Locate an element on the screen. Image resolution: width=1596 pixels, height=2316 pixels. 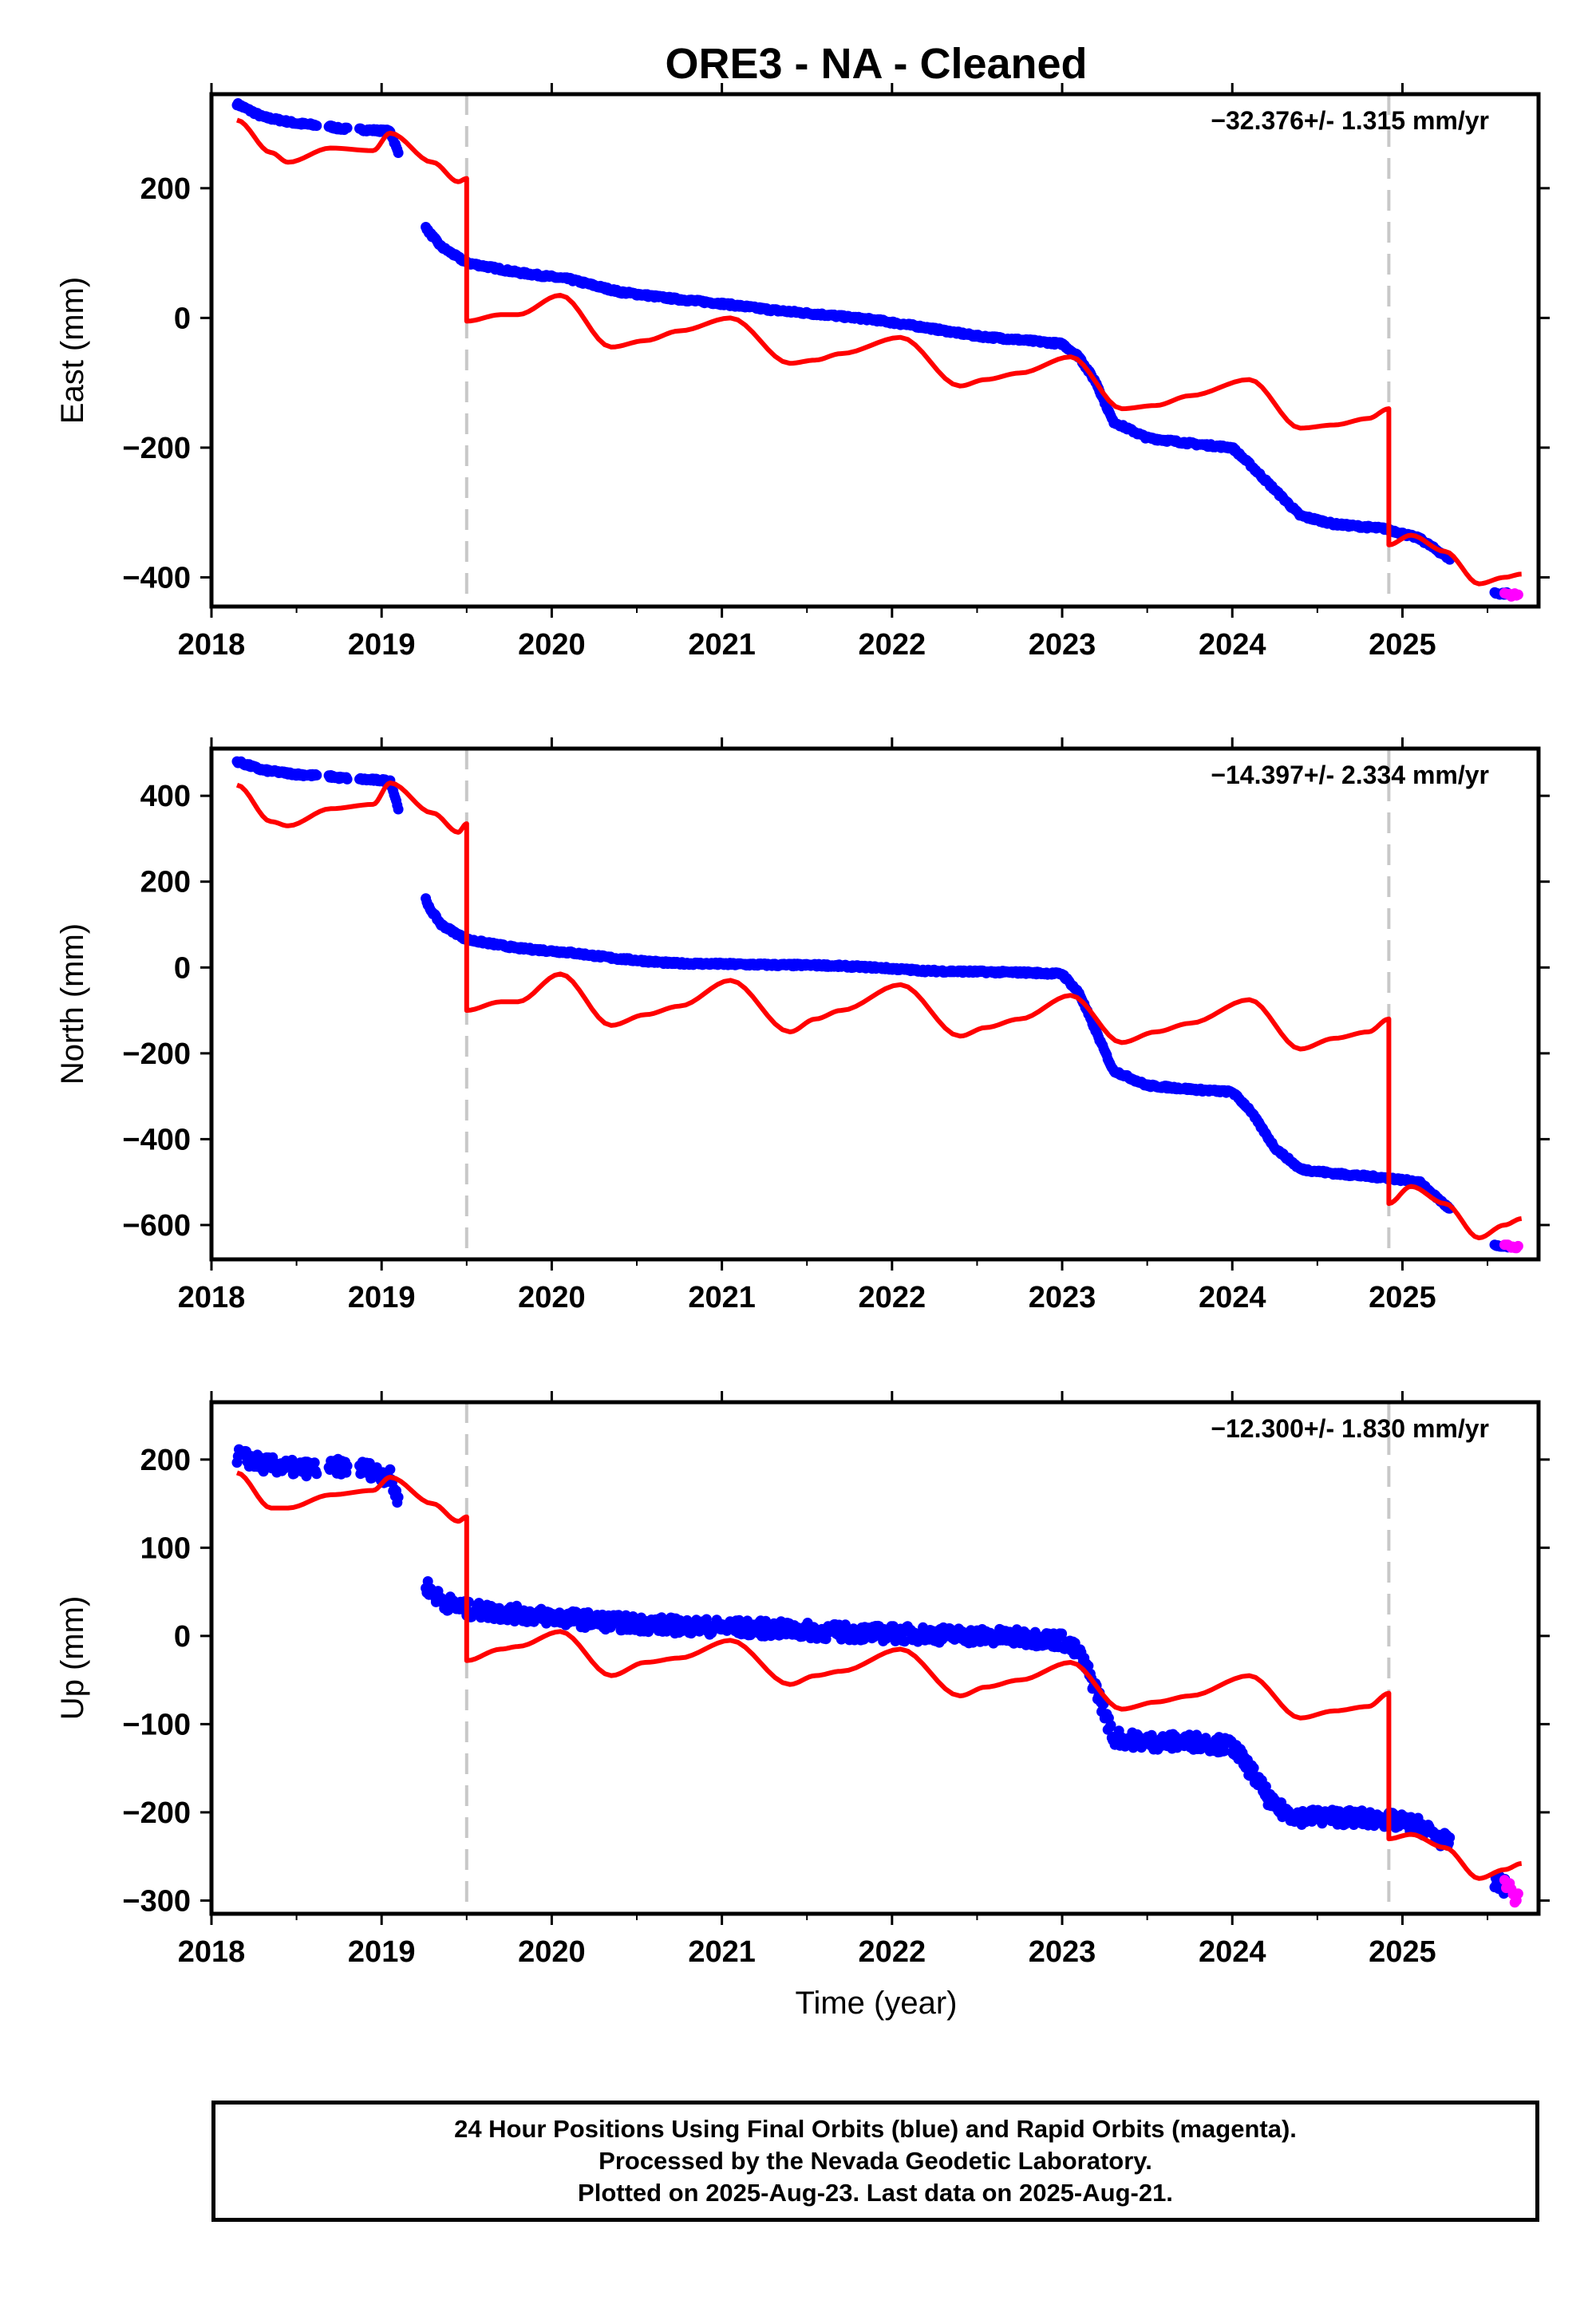
rate-label: −32.376+/- 1.315 mm/yr is located at coordinates (1350, 120).